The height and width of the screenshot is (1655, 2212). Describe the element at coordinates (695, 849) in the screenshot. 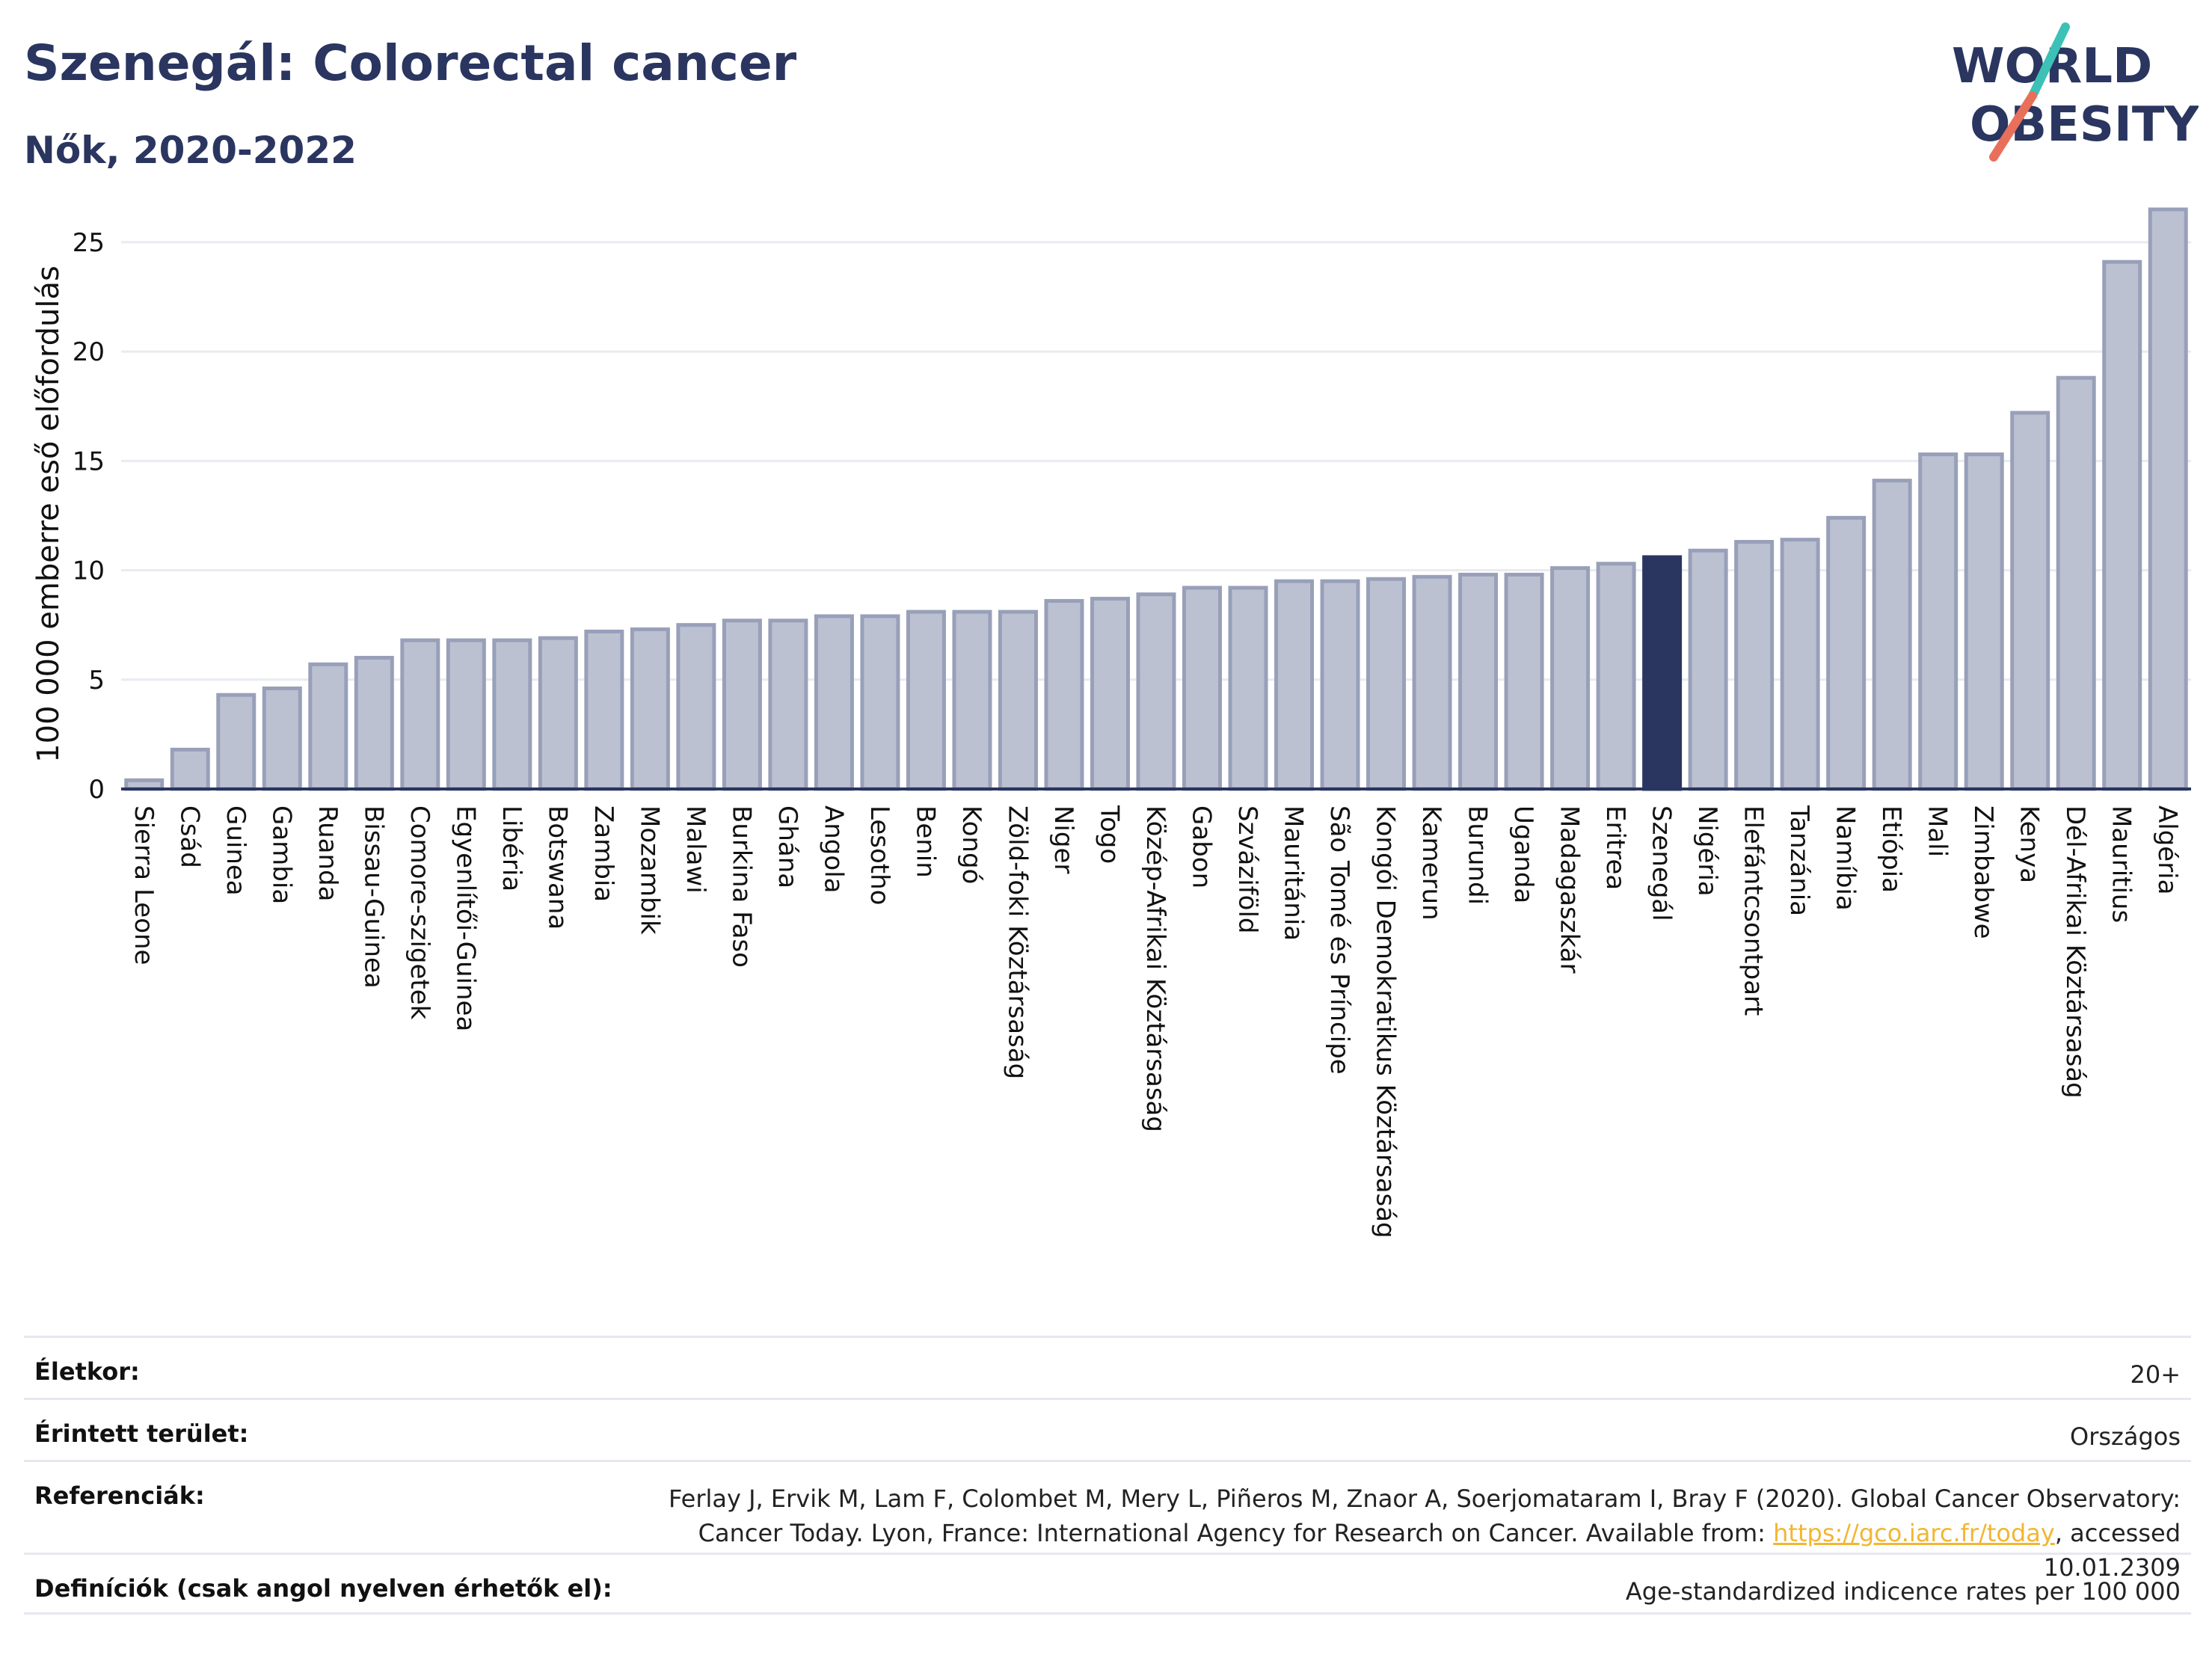

I see `x-tick-label: Malawi` at that location.